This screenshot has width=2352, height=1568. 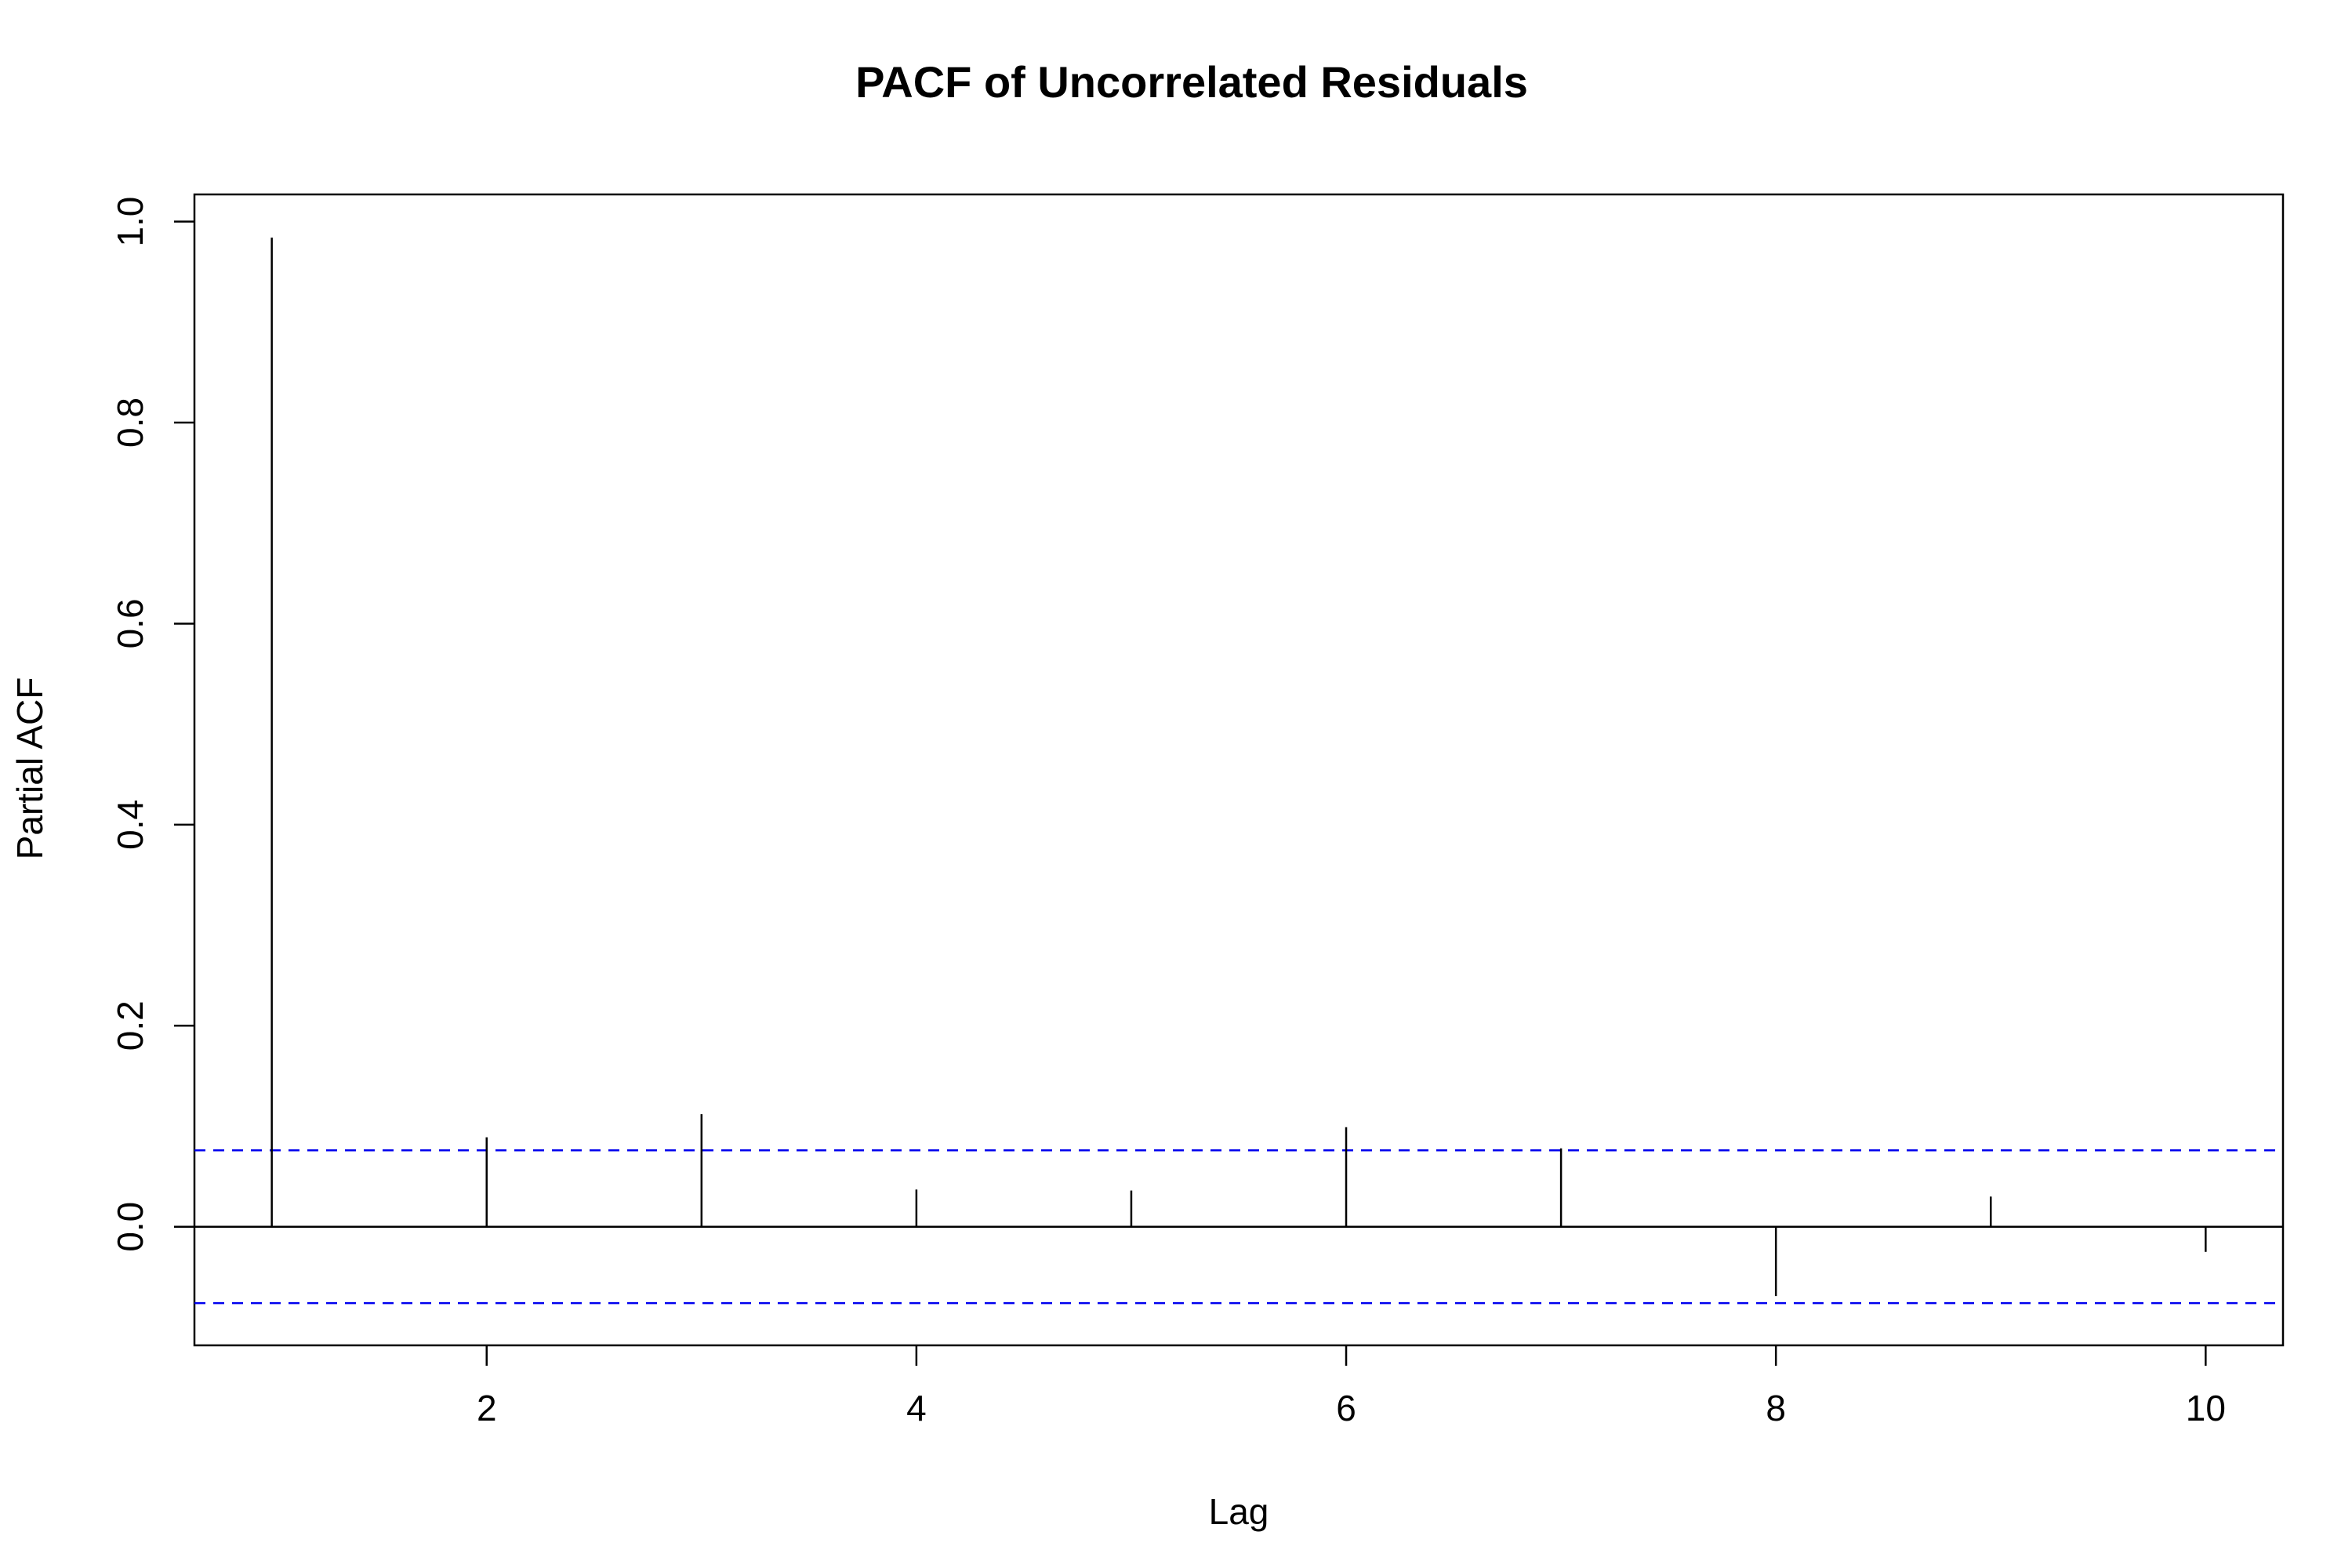 What do you see at coordinates (29, 768) in the screenshot?
I see `y-axis-label: Partial ACF` at bounding box center [29, 768].